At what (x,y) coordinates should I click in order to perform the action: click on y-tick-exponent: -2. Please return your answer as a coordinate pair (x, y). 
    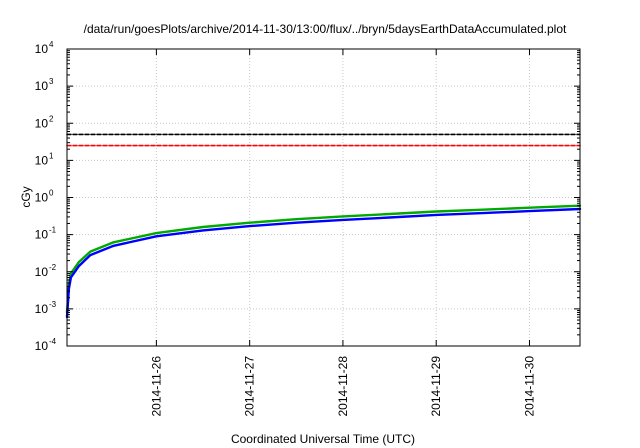
    Looking at the image, I should click on (53, 267).